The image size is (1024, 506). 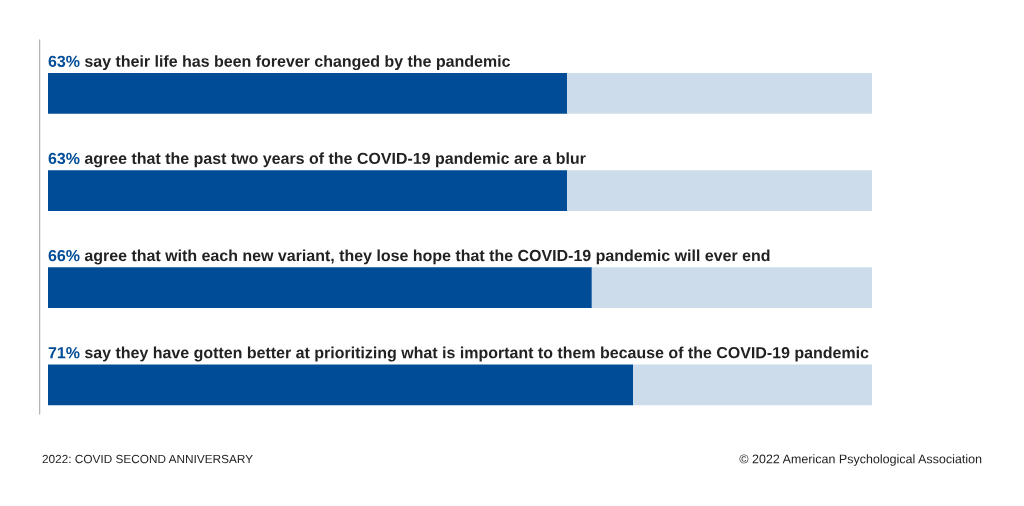 What do you see at coordinates (860, 460) in the screenshot?
I see `text: © 2022 American Psychological Association` at bounding box center [860, 460].